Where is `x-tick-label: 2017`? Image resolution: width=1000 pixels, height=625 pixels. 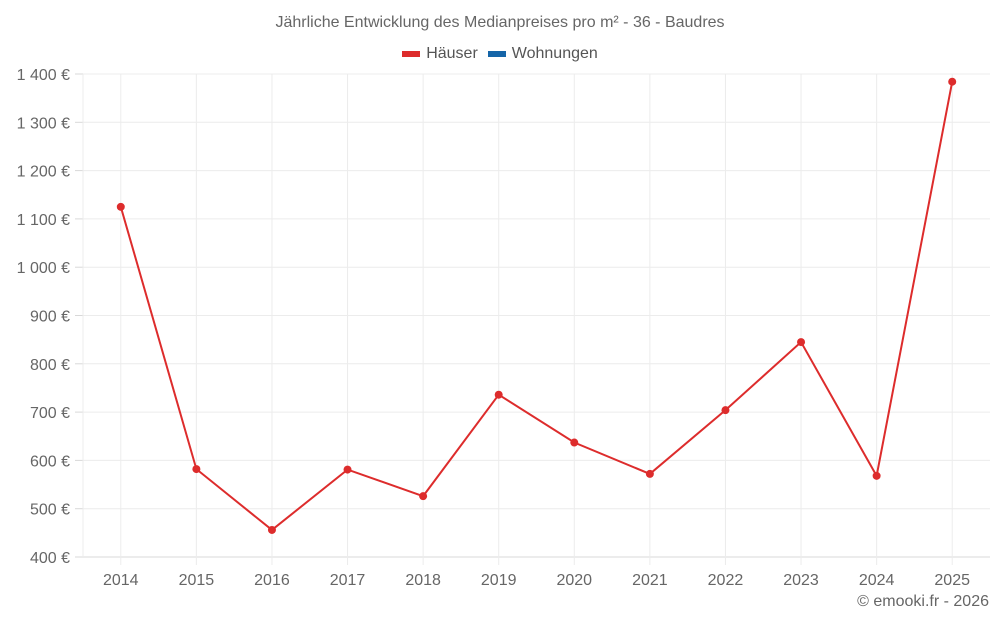 x-tick-label: 2017 is located at coordinates (348, 580).